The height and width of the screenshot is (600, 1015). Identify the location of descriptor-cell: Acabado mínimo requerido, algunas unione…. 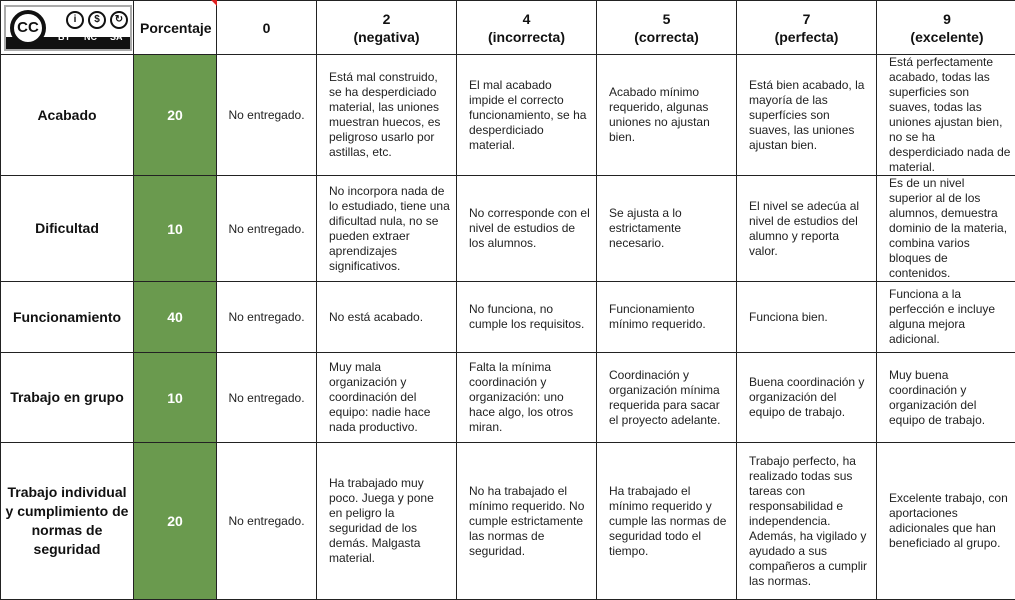
(667, 115).